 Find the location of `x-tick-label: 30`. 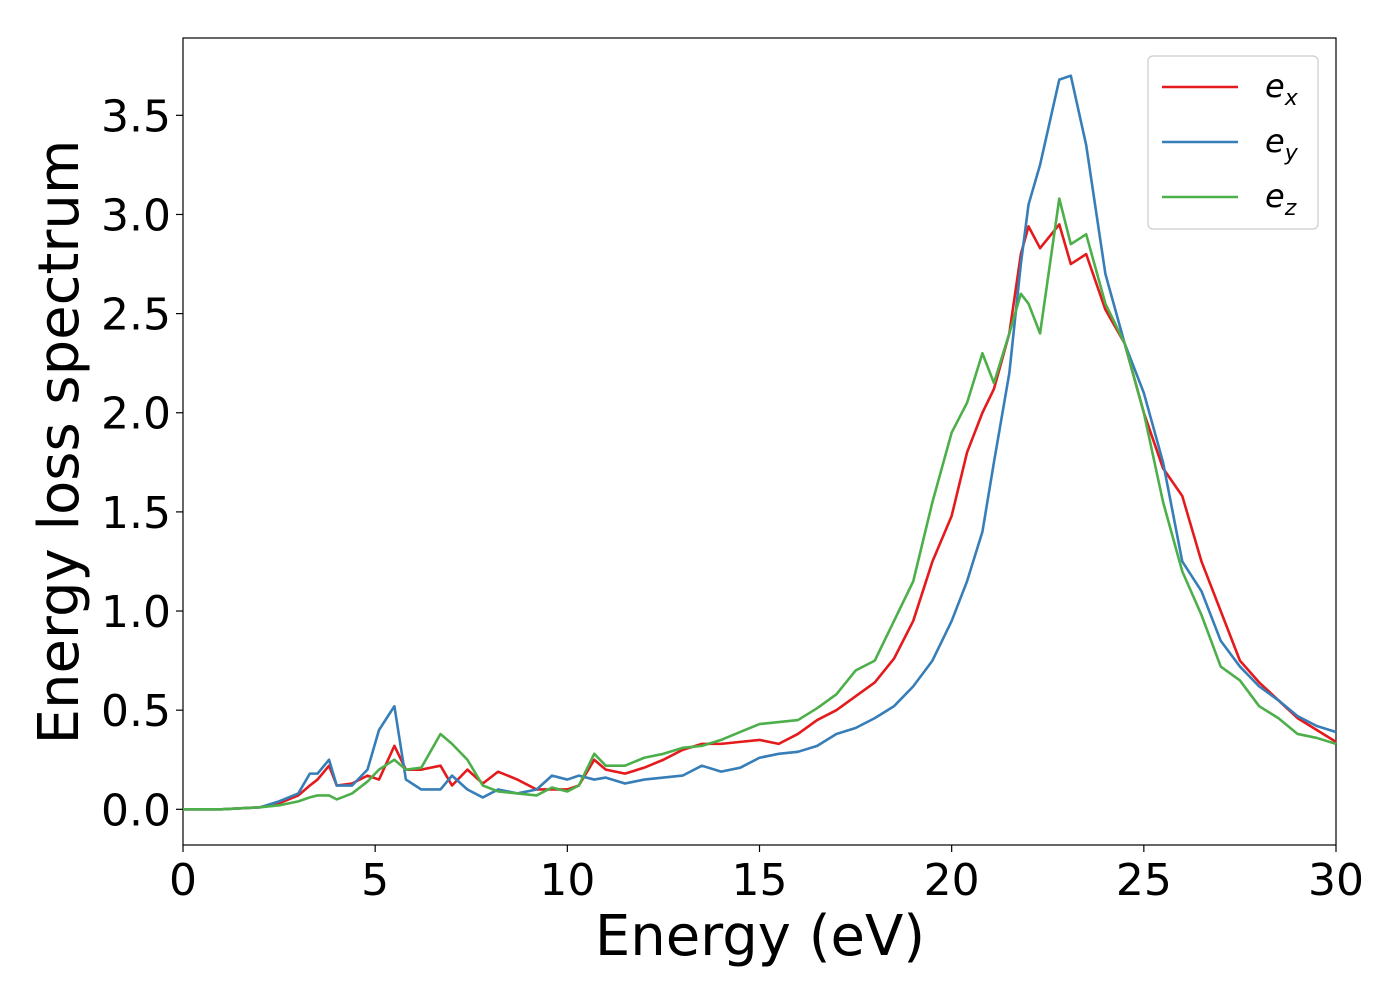

x-tick-label: 30 is located at coordinates (1336, 880).